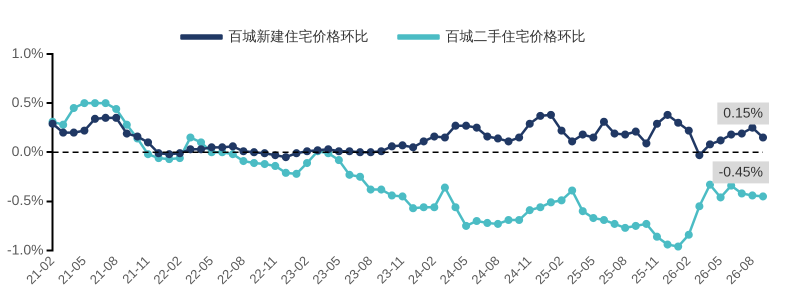  What do you see at coordinates (28, 151) in the screenshot?
I see `y-tick-label: 0.0%` at bounding box center [28, 151].